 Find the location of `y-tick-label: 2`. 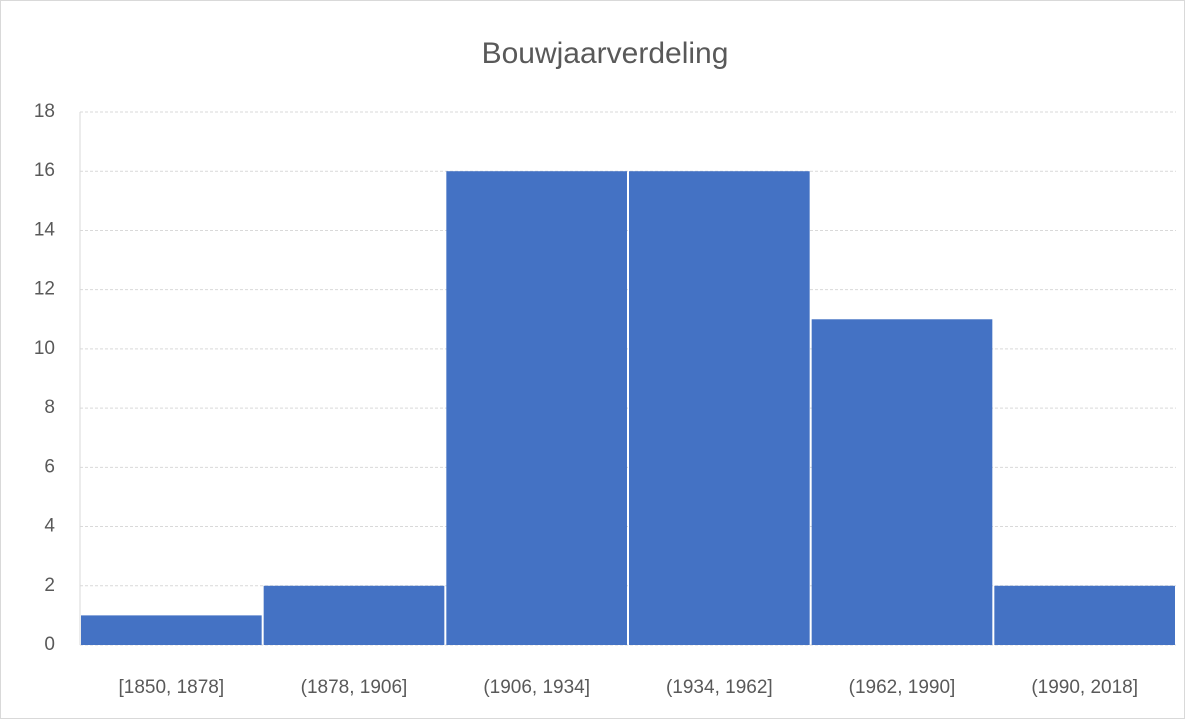

y-tick-label: 2 is located at coordinates (49, 585).